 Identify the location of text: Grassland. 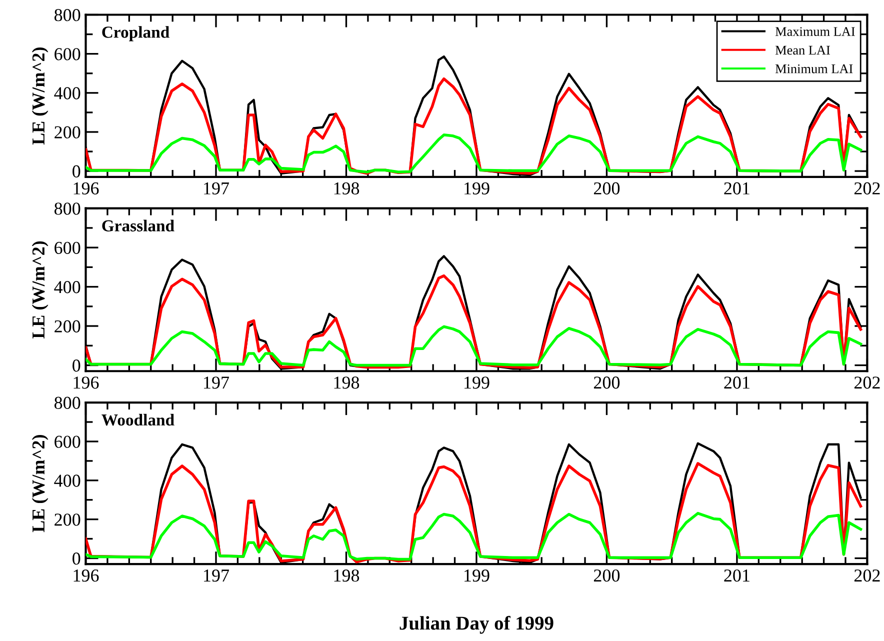
(138, 226).